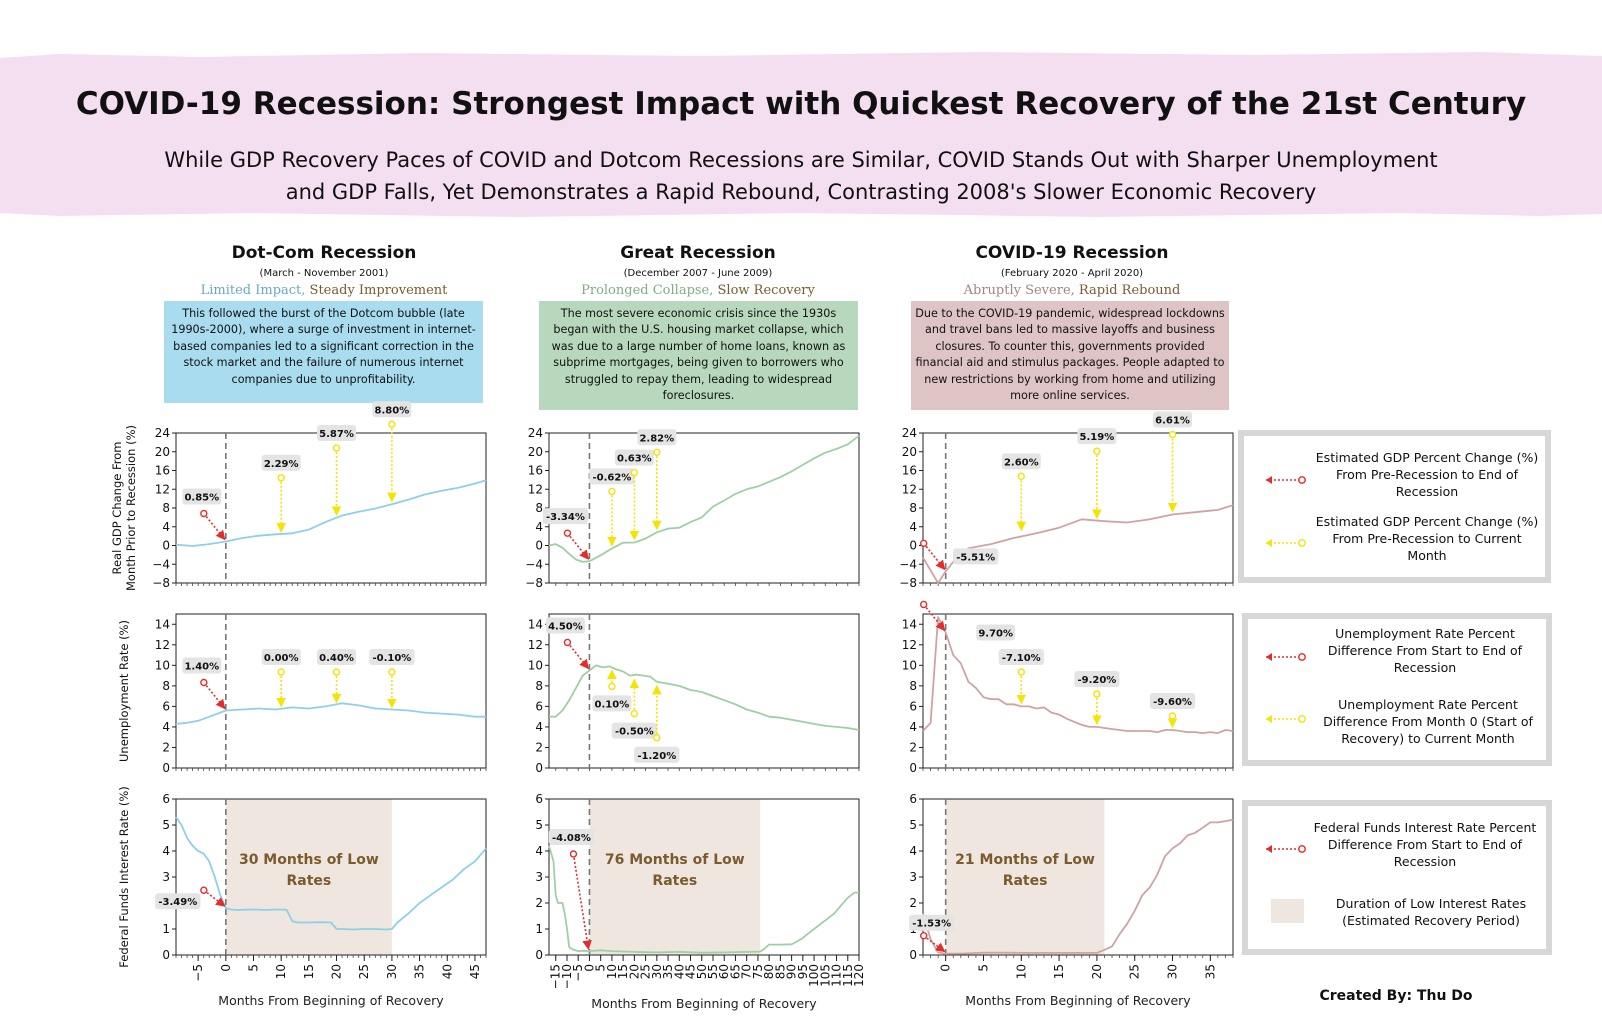 This screenshot has width=1602, height=1032. What do you see at coordinates (178, 901) in the screenshot?
I see `end-change-label: -3.49%` at bounding box center [178, 901].